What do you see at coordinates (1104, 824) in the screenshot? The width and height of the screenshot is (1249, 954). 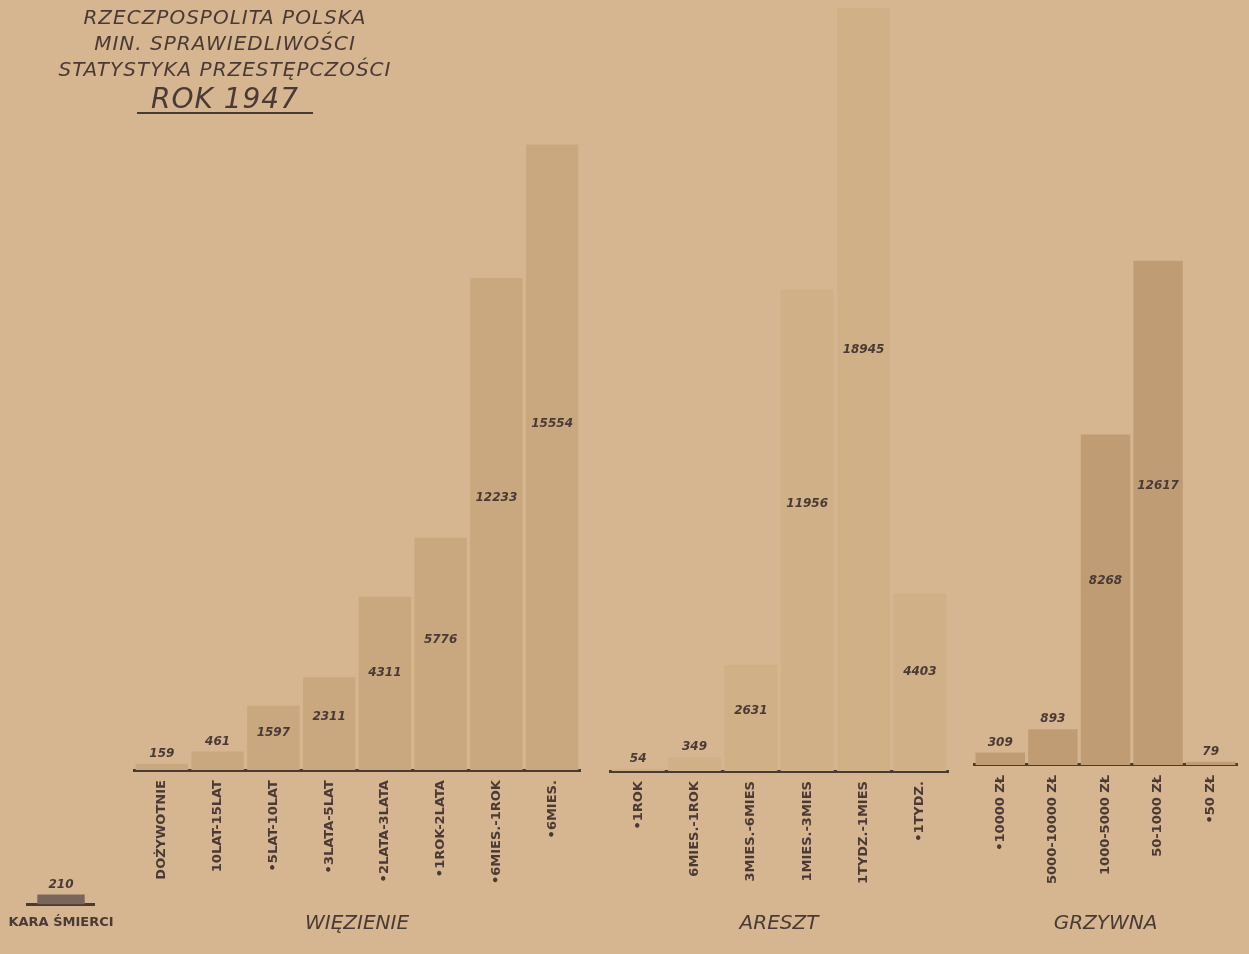 I see `x-tick-label: 1000-5000 ZŁ` at bounding box center [1104, 824].